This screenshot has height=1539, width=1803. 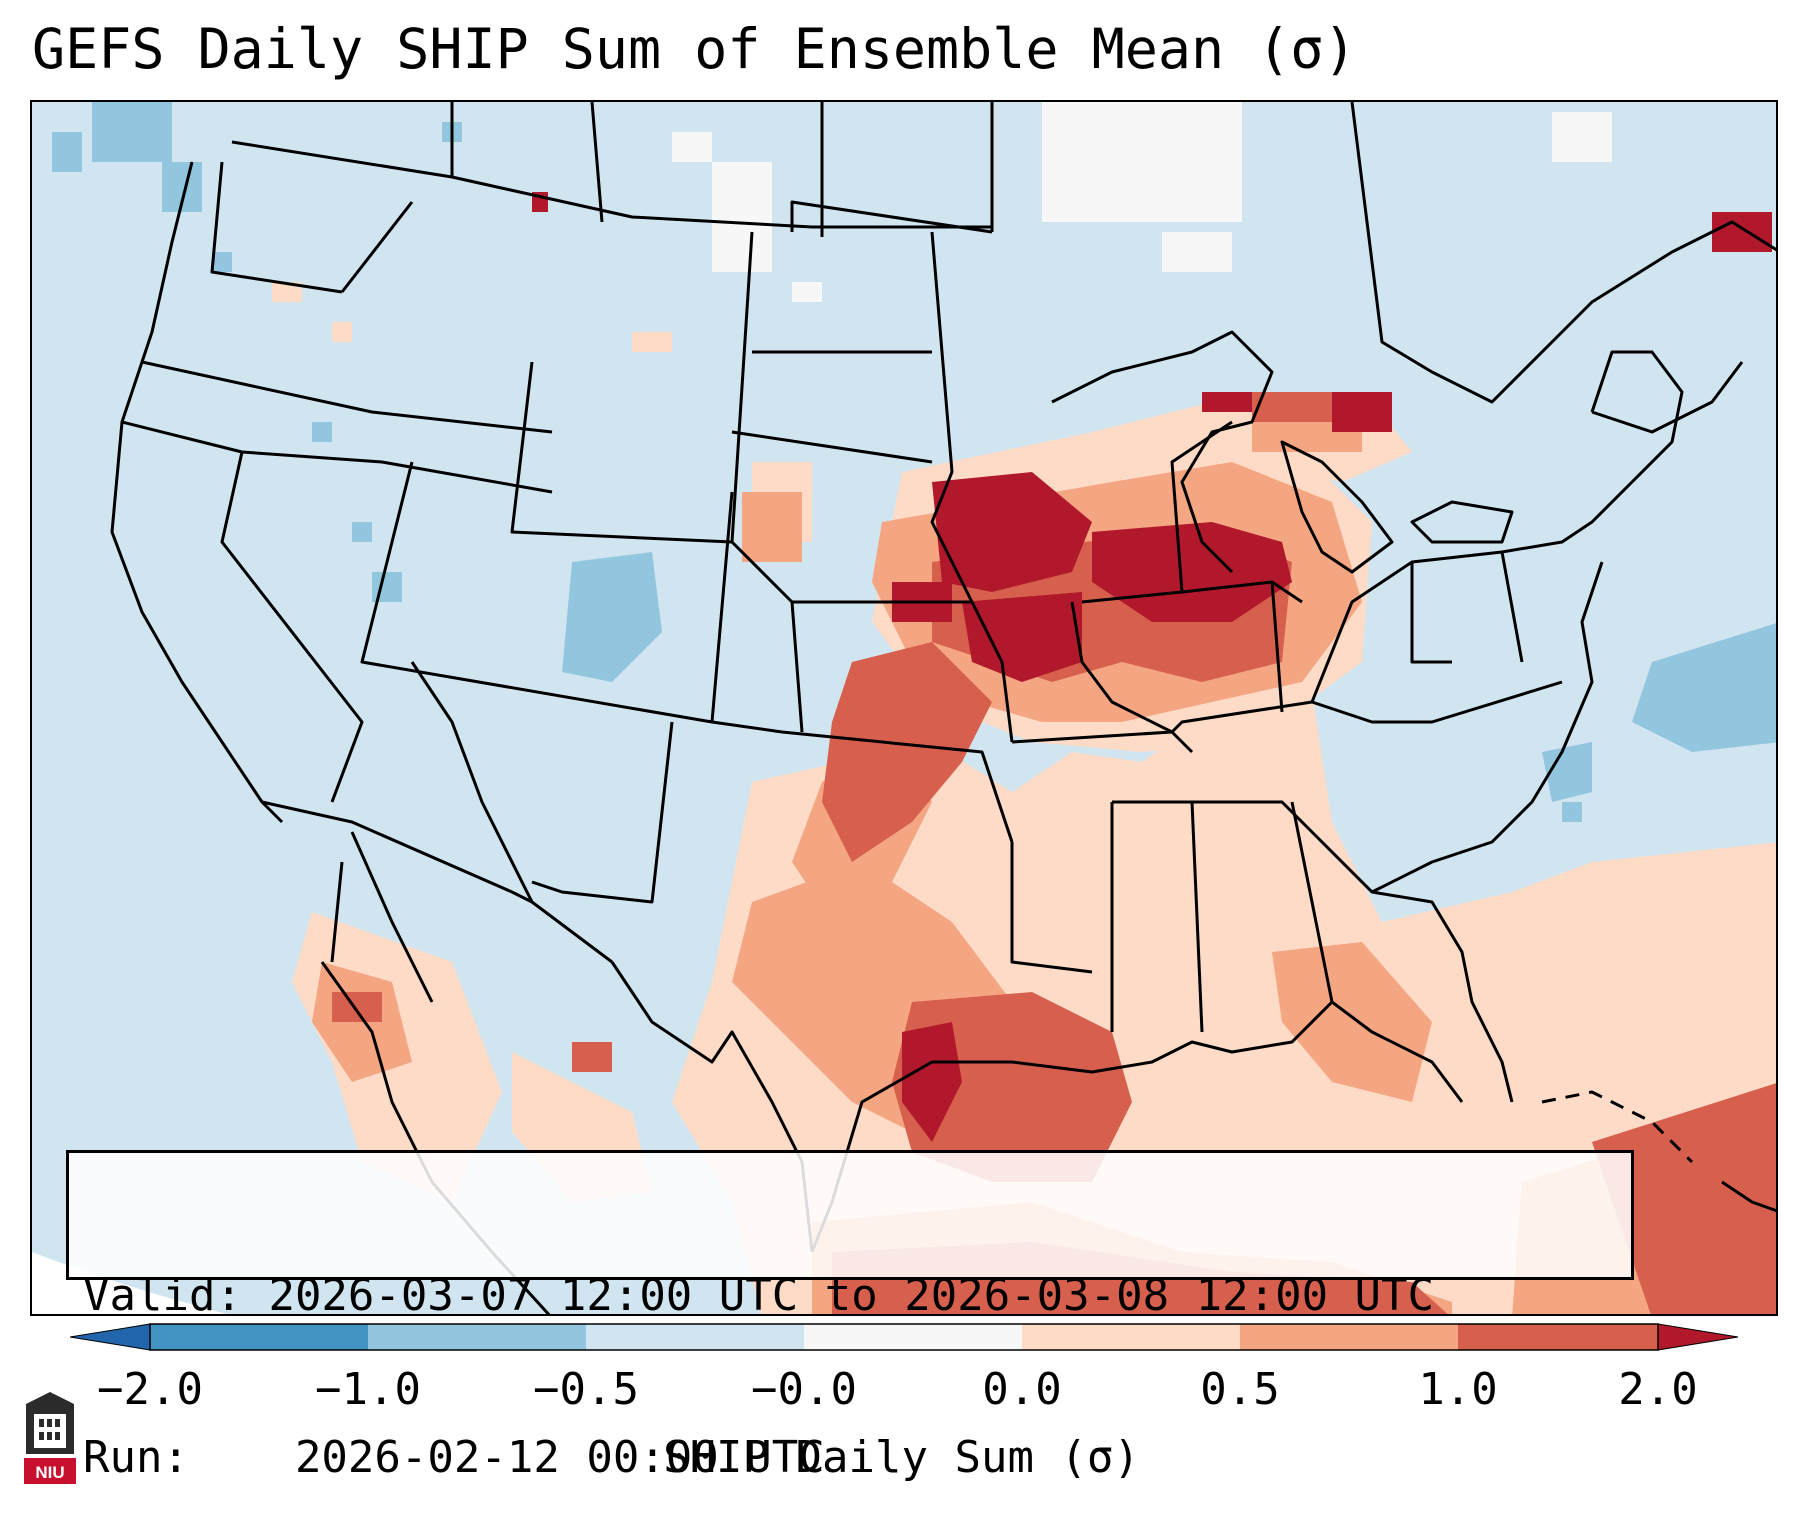 I want to click on colorbar-tick: −2.0, so click(x=150, y=1389).